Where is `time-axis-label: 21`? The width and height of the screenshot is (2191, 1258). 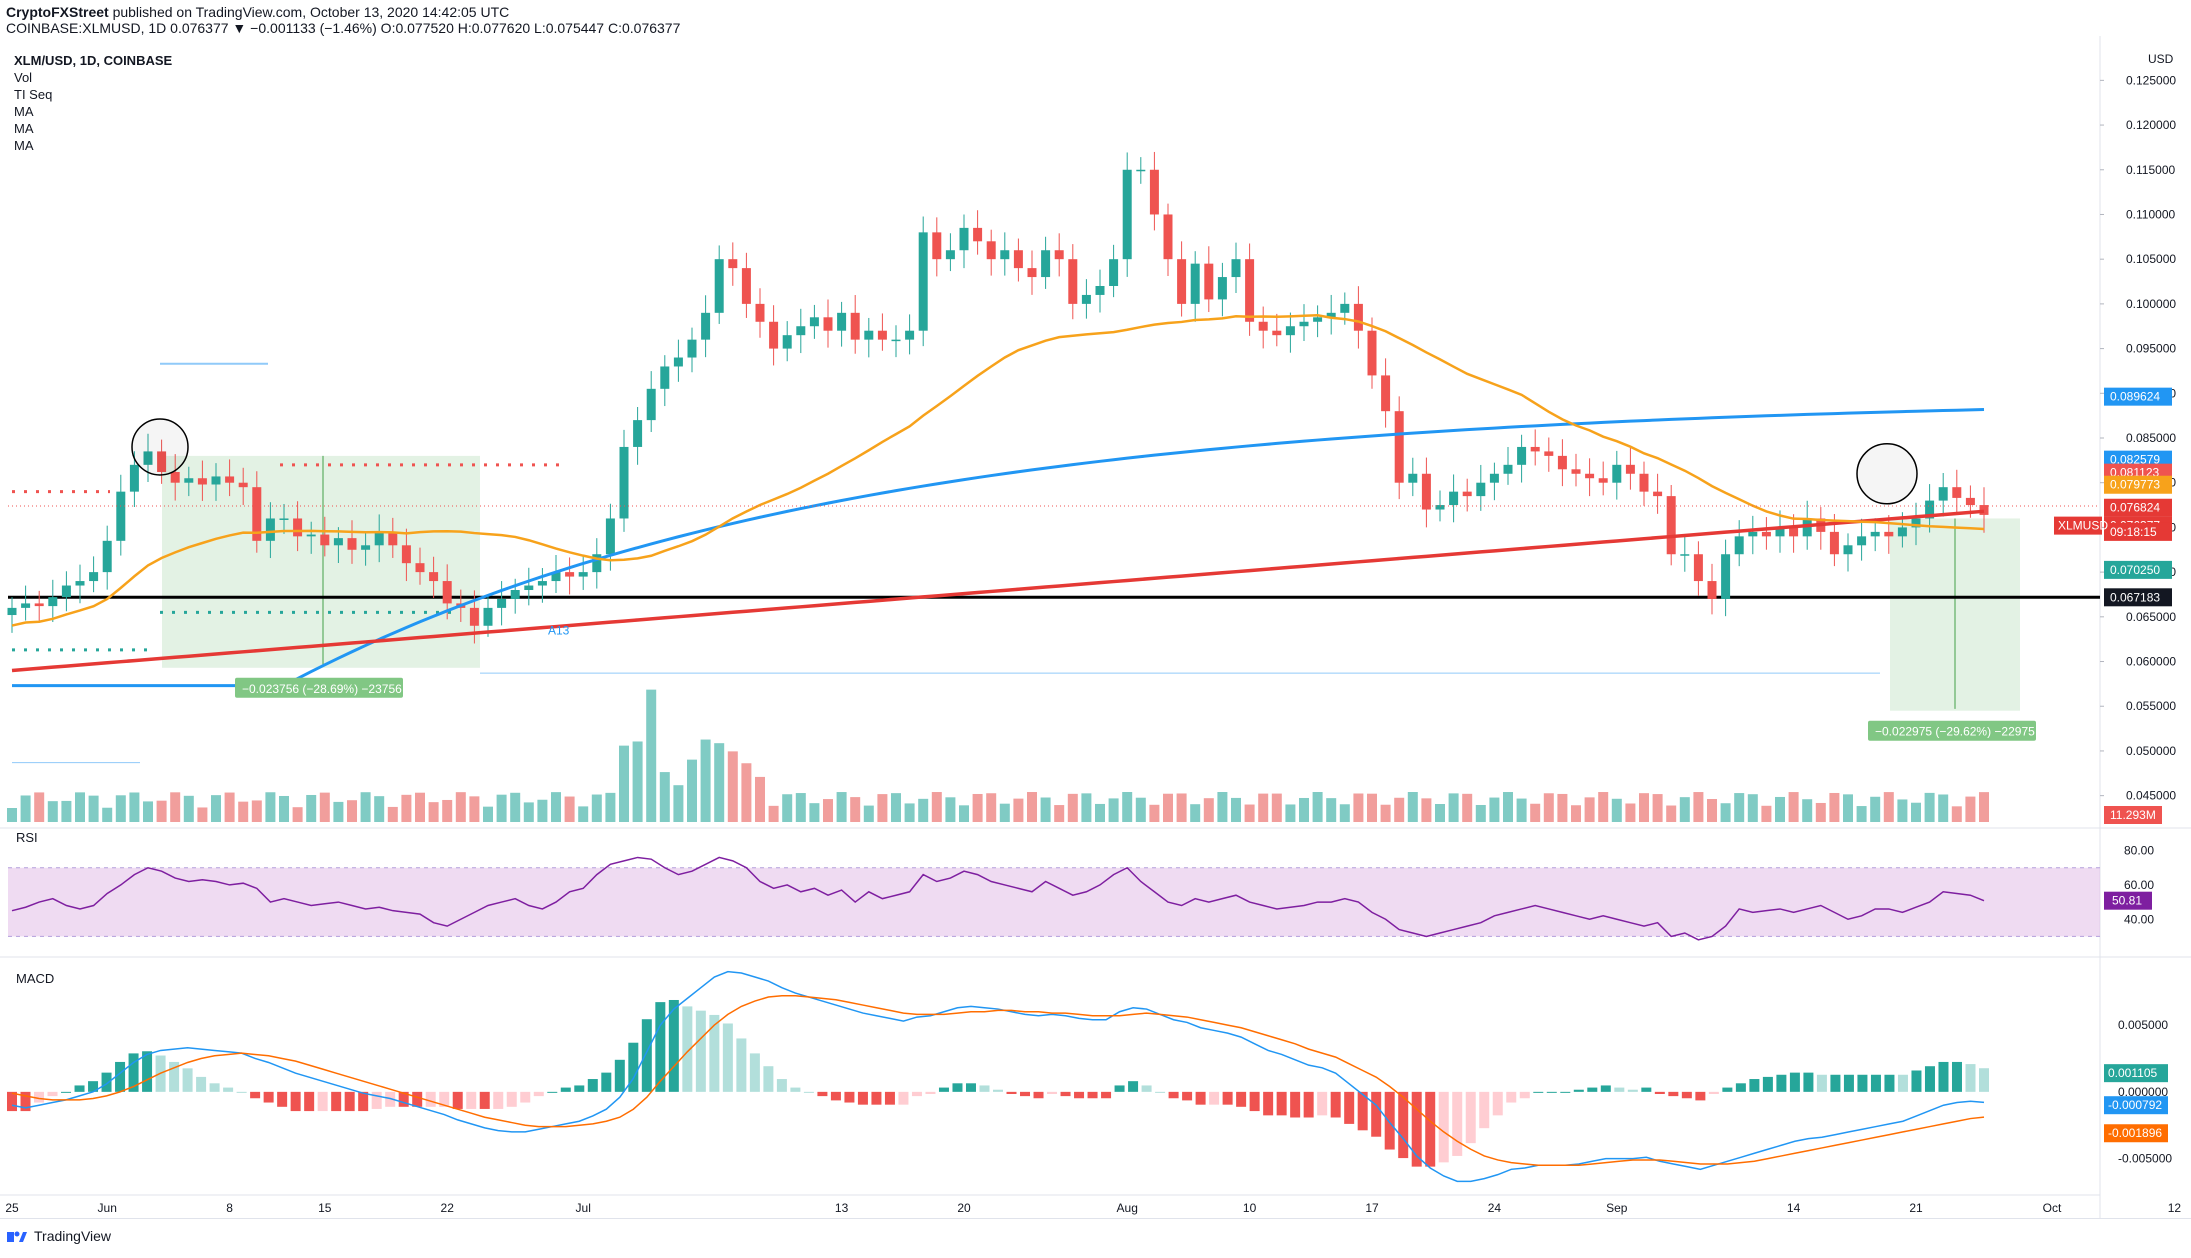
time-axis-label: 21 is located at coordinates (1916, 1208).